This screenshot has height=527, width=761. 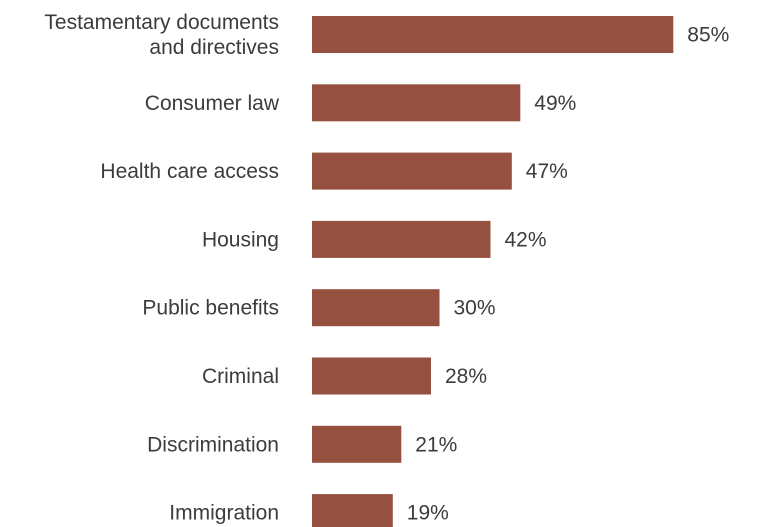 I want to click on value-label-6: 21%, so click(x=436, y=444).